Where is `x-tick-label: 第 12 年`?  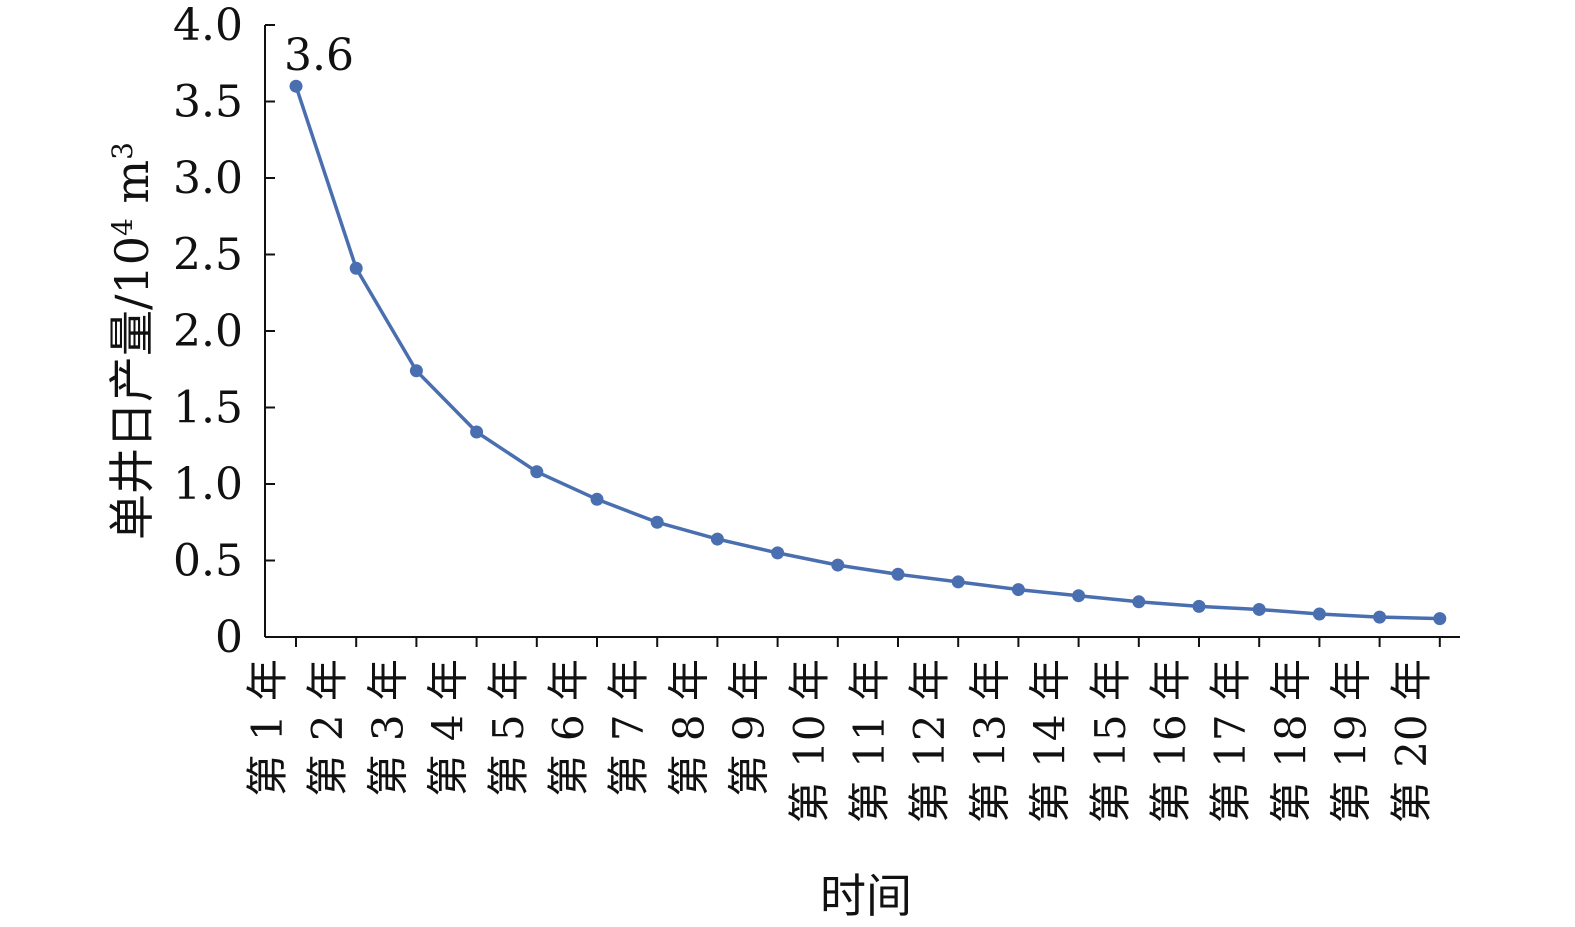 x-tick-label: 第 12 年 is located at coordinates (929, 741).